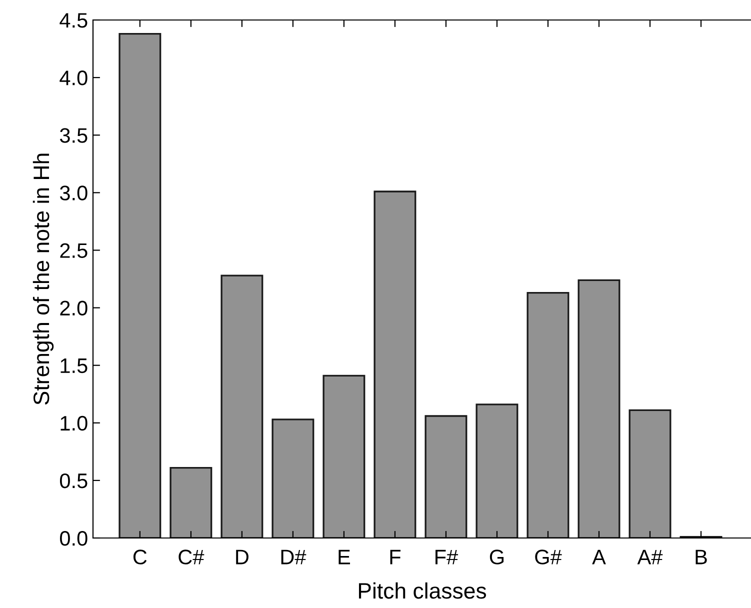 The width and height of the screenshot is (751, 608). Describe the element at coordinates (293, 557) in the screenshot. I see `x-tick-label: D#` at that location.